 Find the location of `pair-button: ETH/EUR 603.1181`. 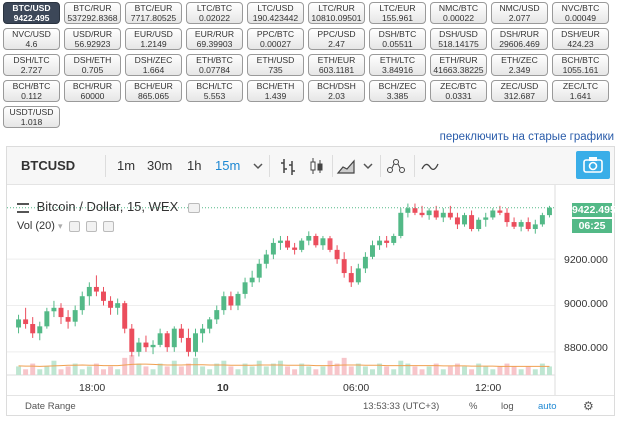

pair-button: ETH/EUR 603.1181 is located at coordinates (336, 65).